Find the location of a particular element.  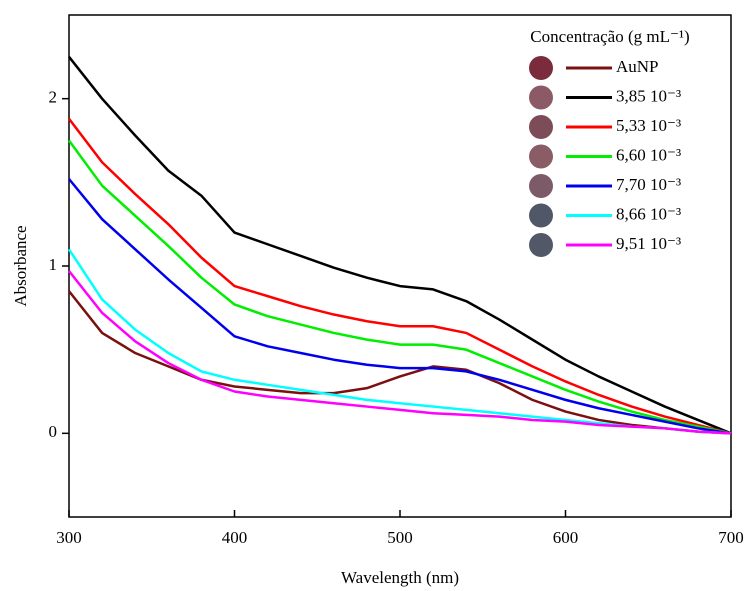

x-tick-label: 300 is located at coordinates (69, 537).